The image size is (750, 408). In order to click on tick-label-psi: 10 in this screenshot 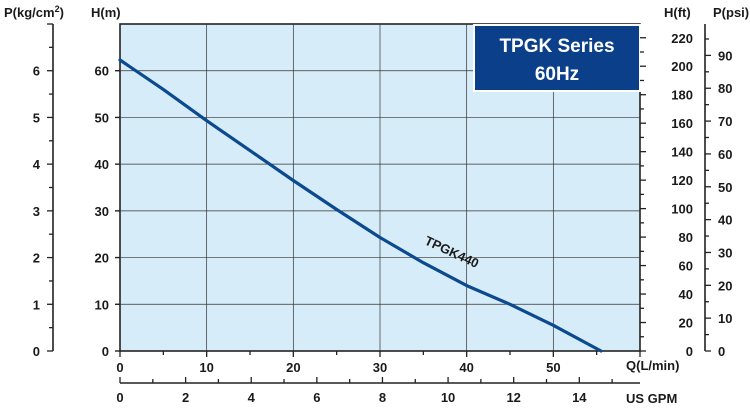, I will do `click(725, 318)`.